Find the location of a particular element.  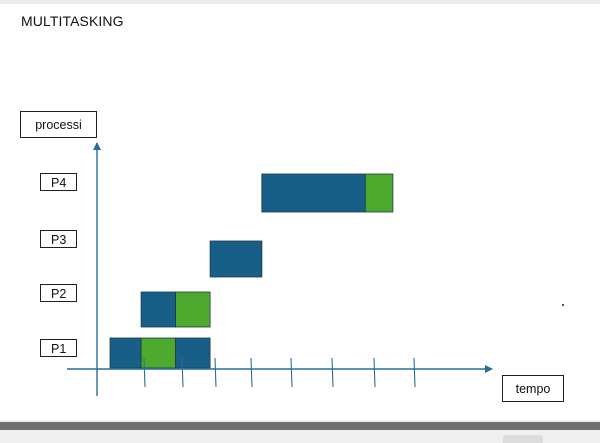

slide-title: MULTITASKING is located at coordinates (72, 21).